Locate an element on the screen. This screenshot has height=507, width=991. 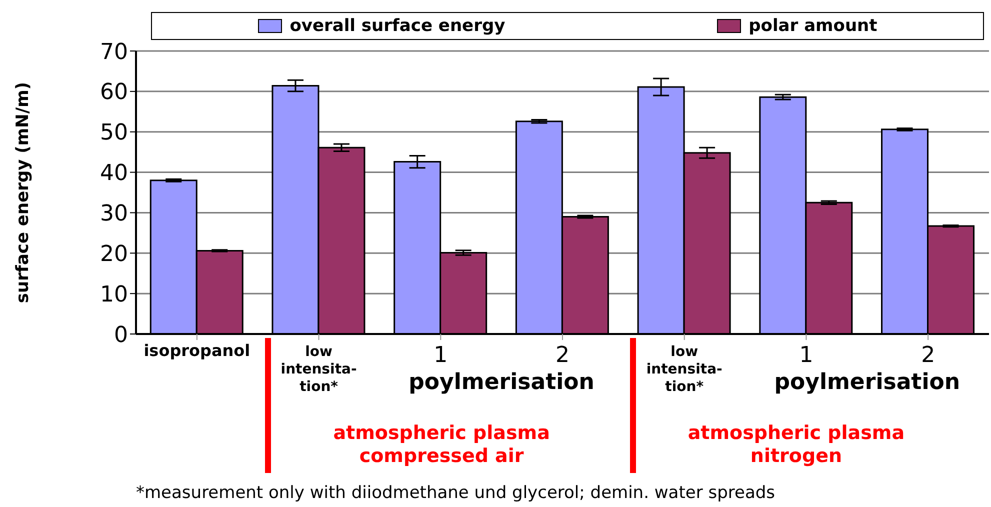
legend-label: polar amount is located at coordinates (813, 26).